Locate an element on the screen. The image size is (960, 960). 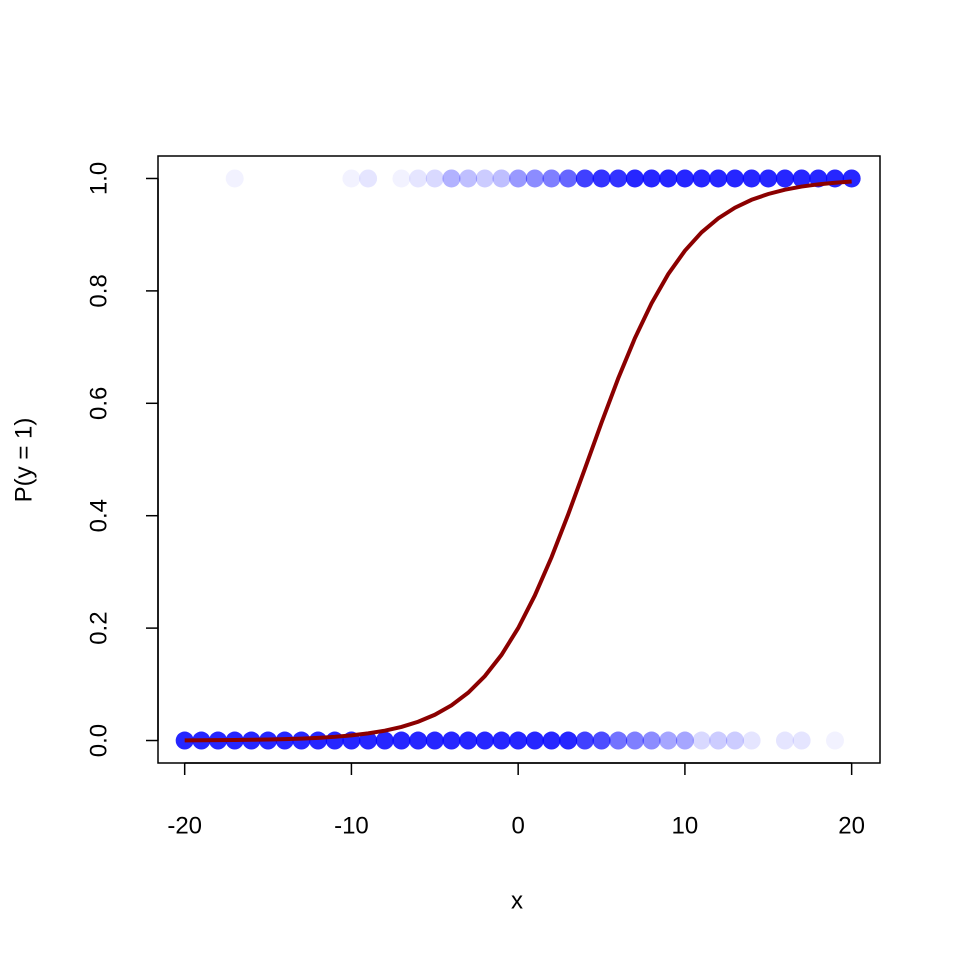
x-tick-label: 20 is located at coordinates (851, 825).